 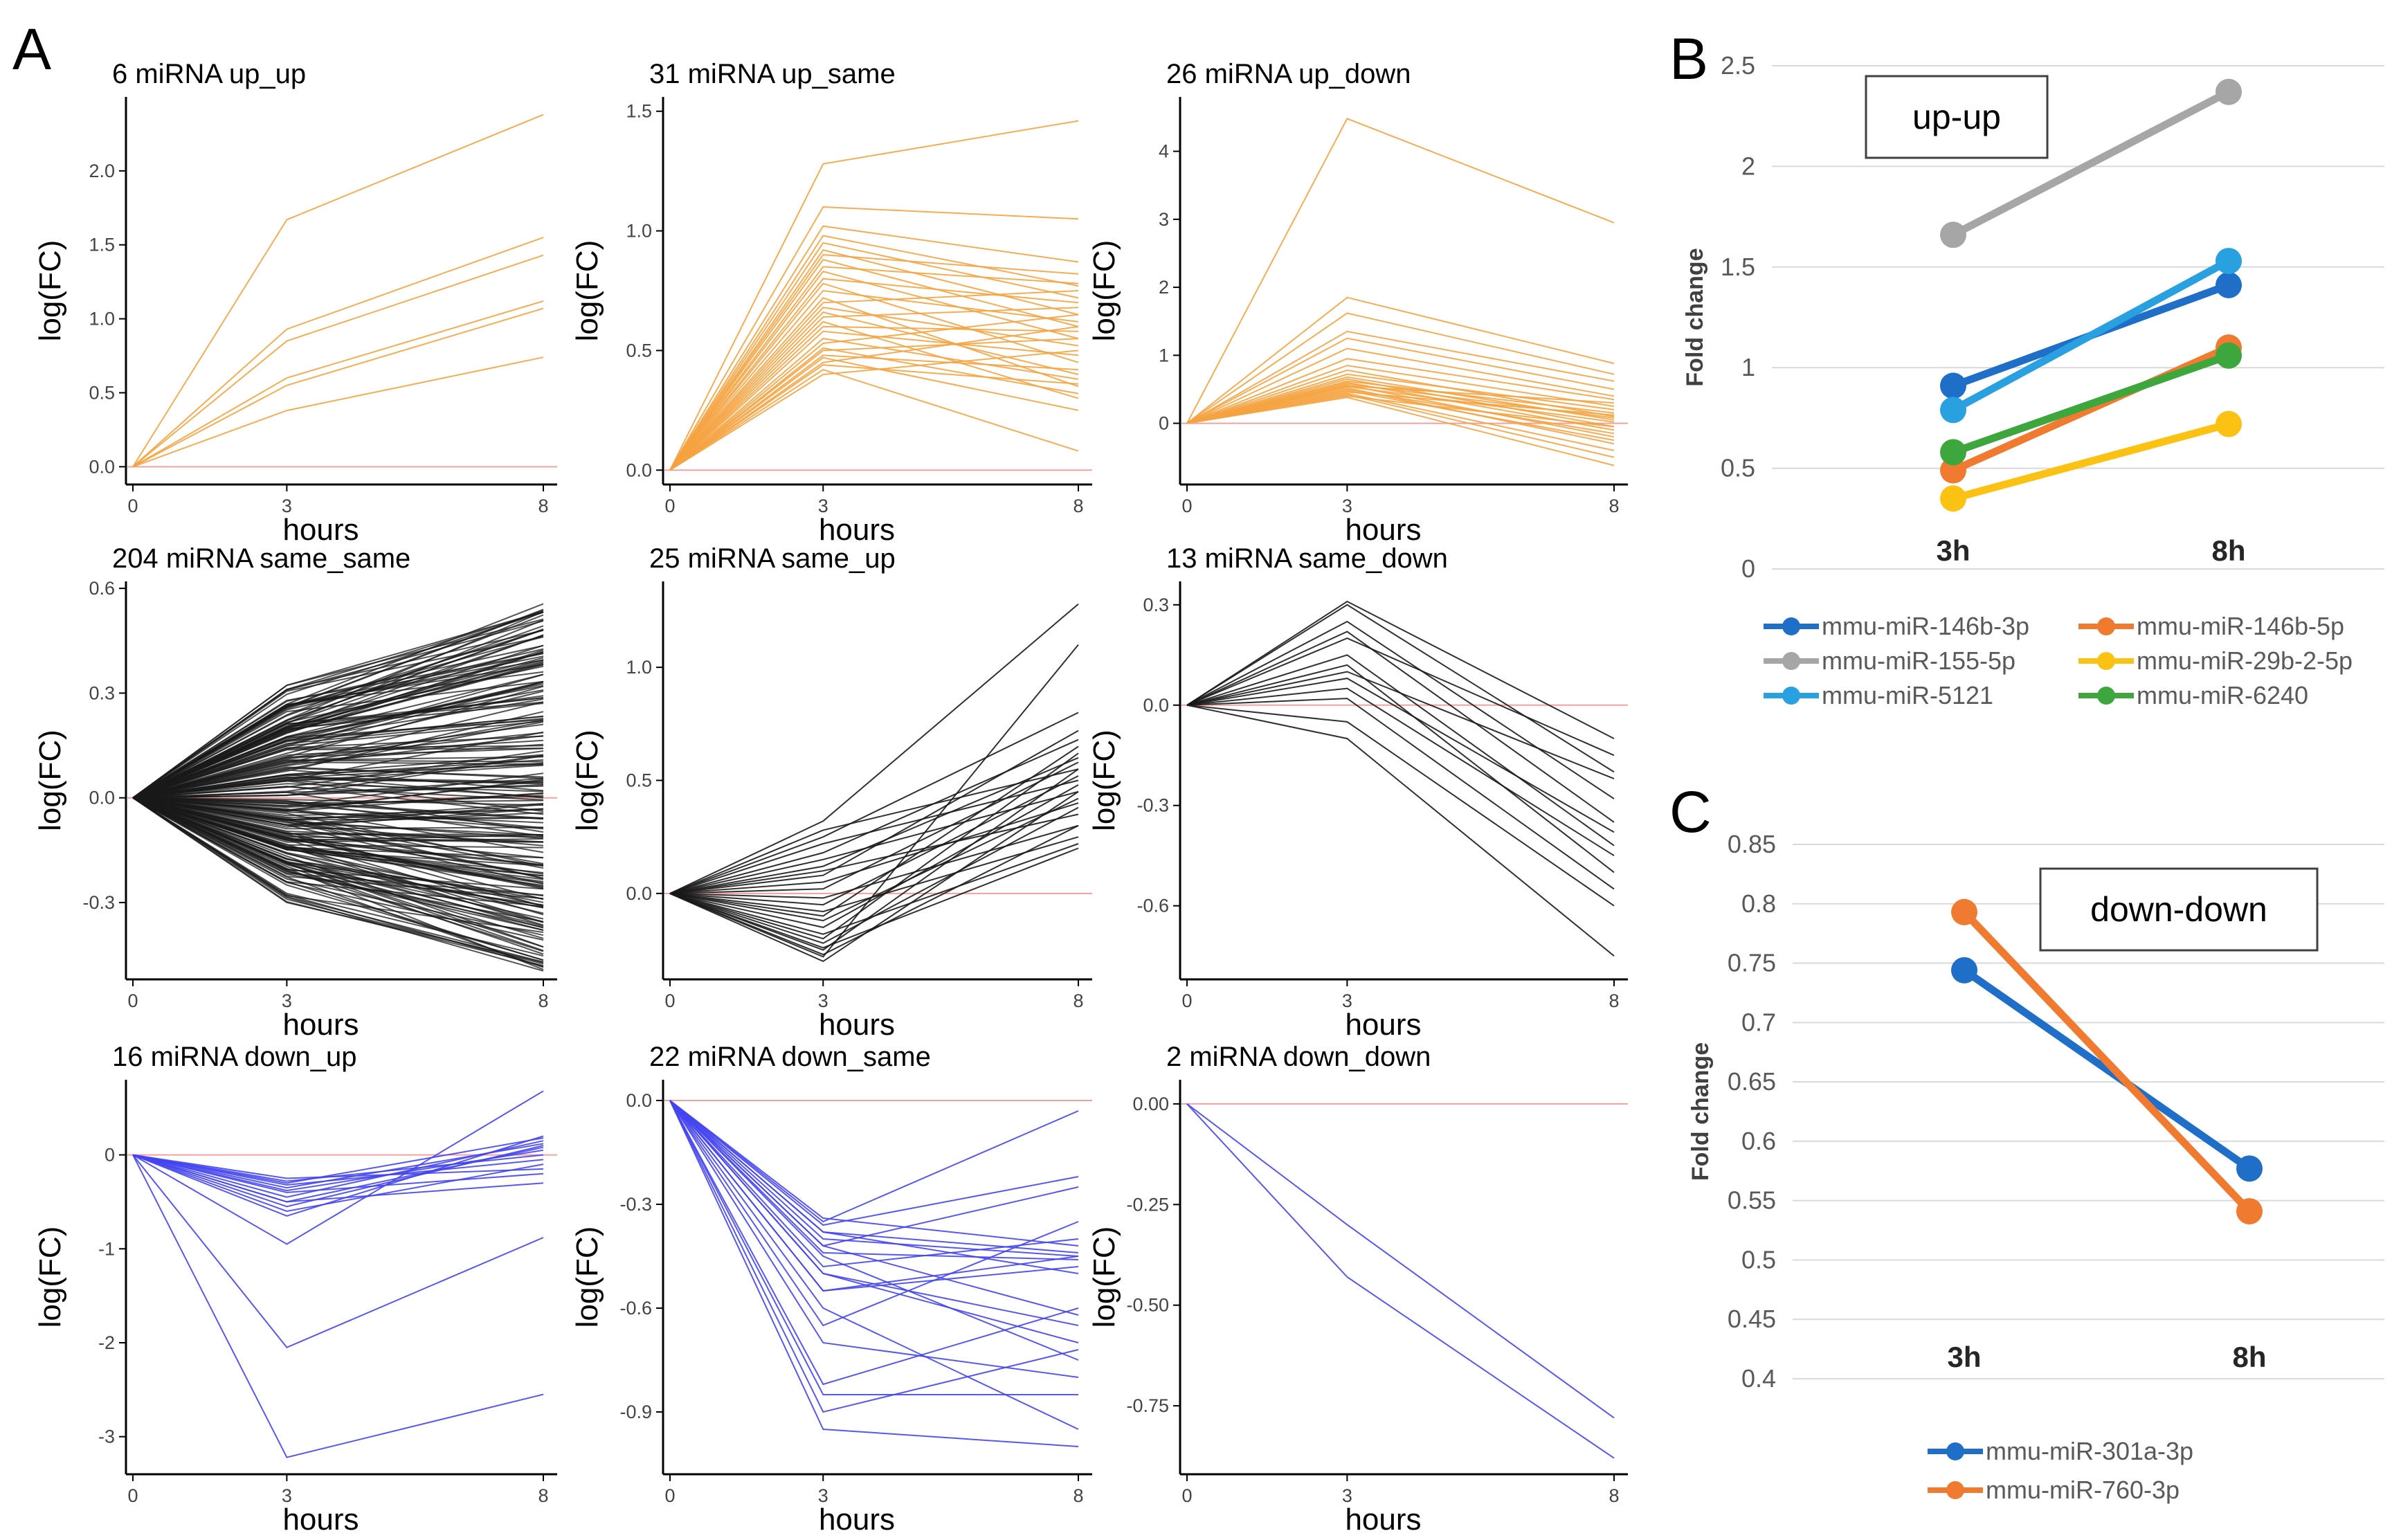 I want to click on y-tick-label: 0.55, so click(x=1752, y=1200).